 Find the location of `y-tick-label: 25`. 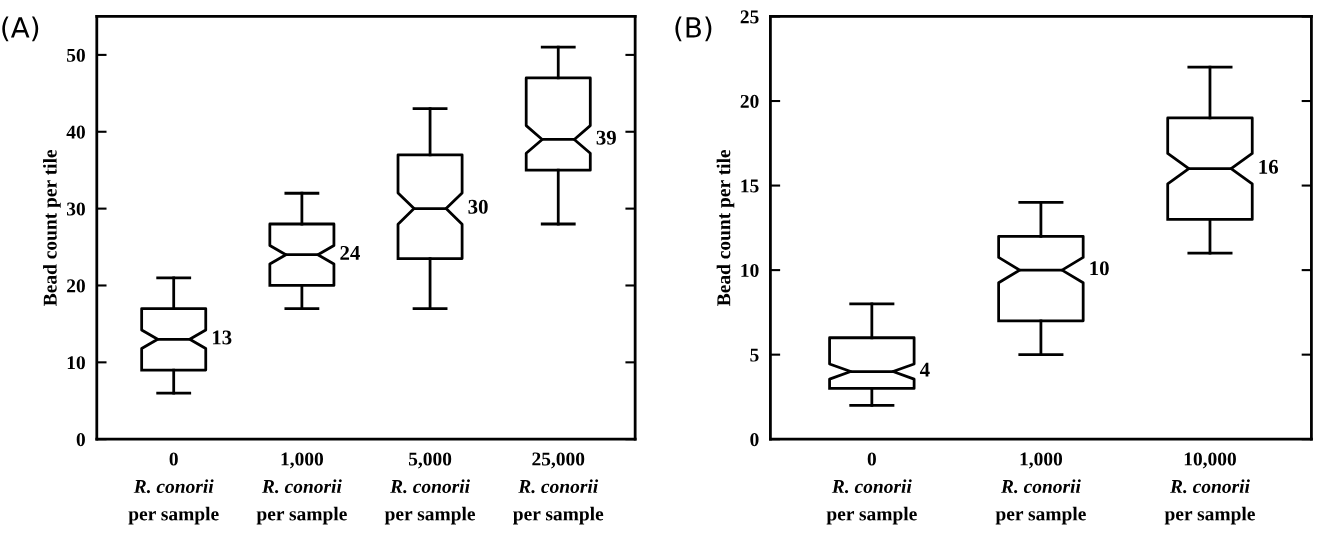

y-tick-label: 25 is located at coordinates (749, 17).